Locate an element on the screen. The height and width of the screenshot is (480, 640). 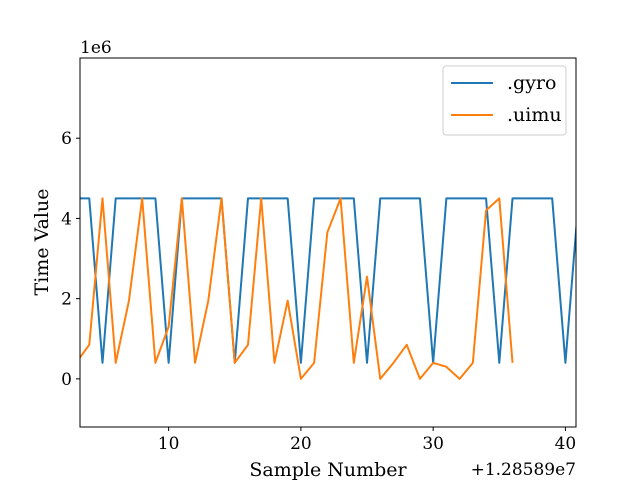
legend: .gyro .uimu is located at coordinates (504, 100).